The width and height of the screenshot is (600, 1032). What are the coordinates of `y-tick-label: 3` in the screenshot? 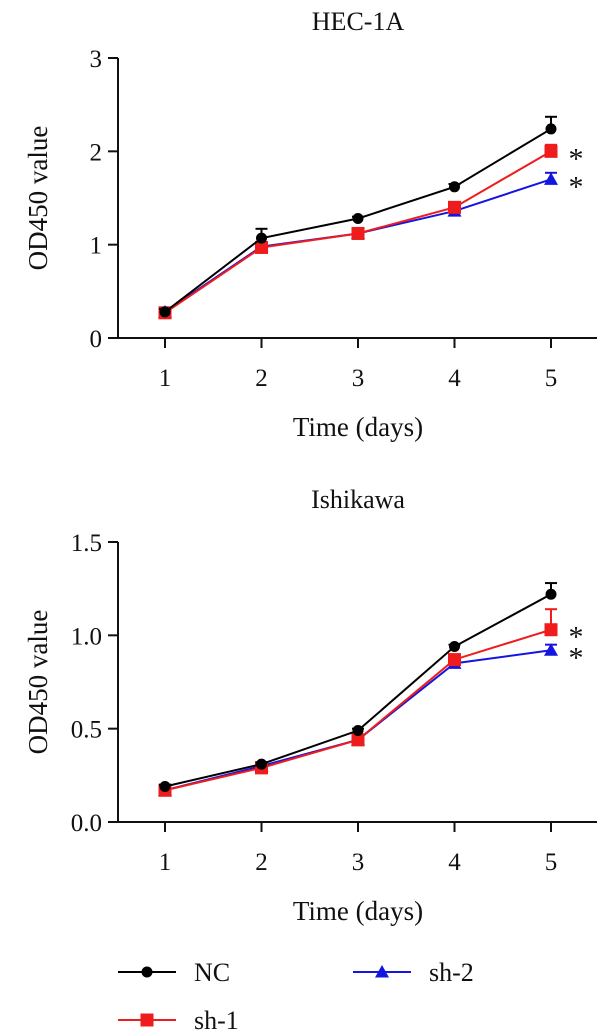 It's located at (96, 59).